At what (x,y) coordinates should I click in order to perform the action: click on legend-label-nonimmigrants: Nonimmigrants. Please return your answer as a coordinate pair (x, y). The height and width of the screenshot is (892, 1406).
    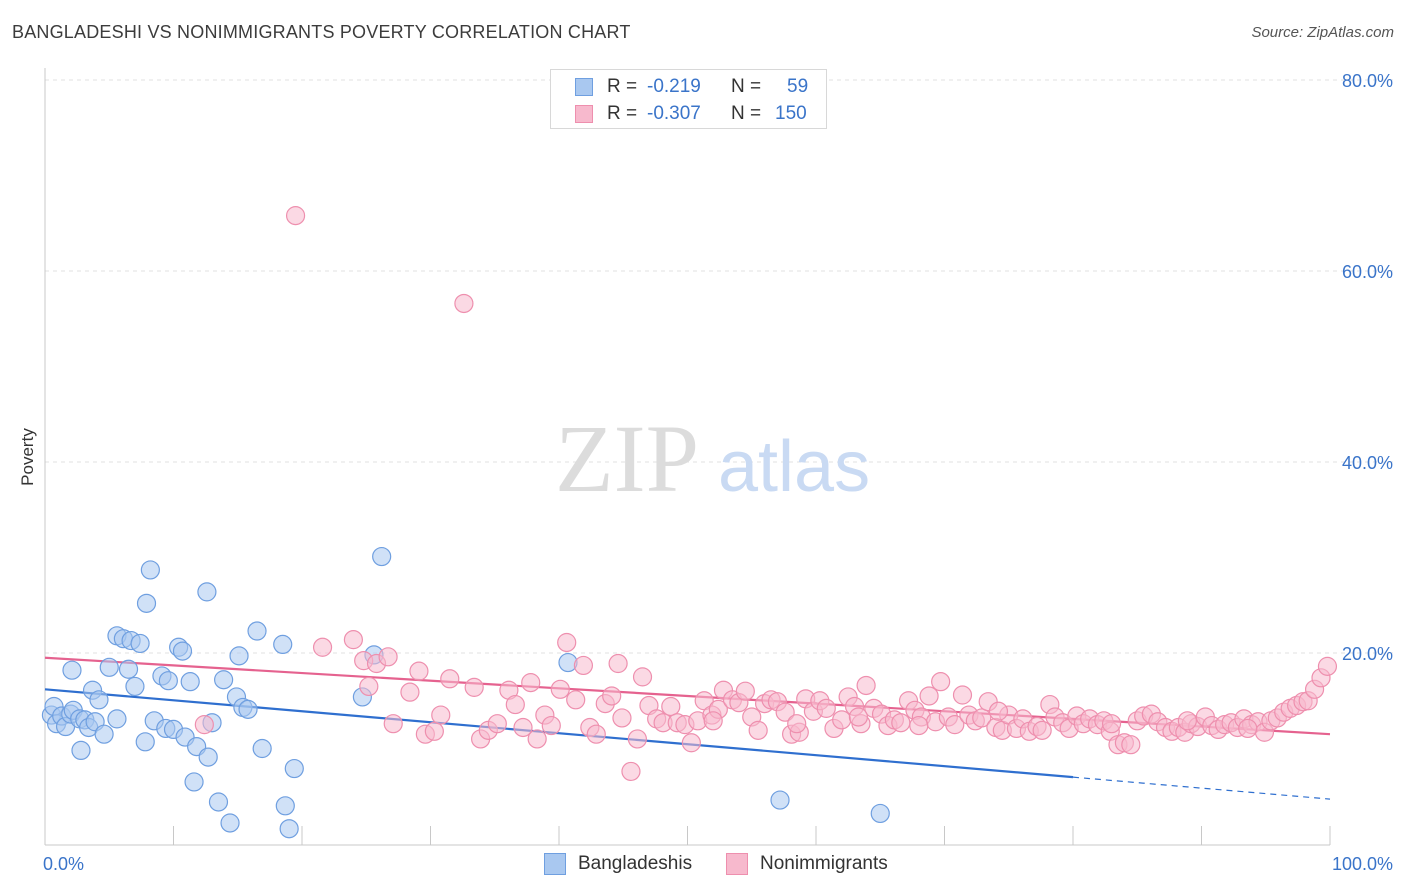
    Looking at the image, I should click on (824, 863).